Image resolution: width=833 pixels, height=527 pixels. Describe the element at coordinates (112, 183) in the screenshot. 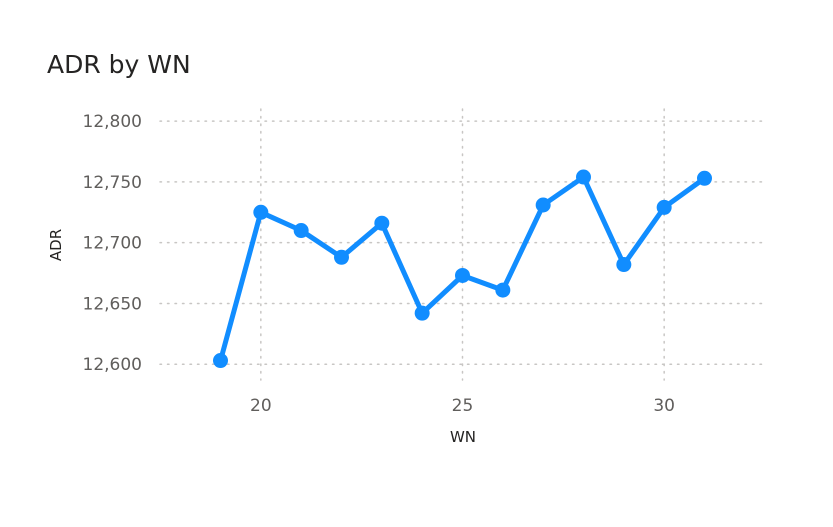

I see `y-tick-label: 12,750` at that location.